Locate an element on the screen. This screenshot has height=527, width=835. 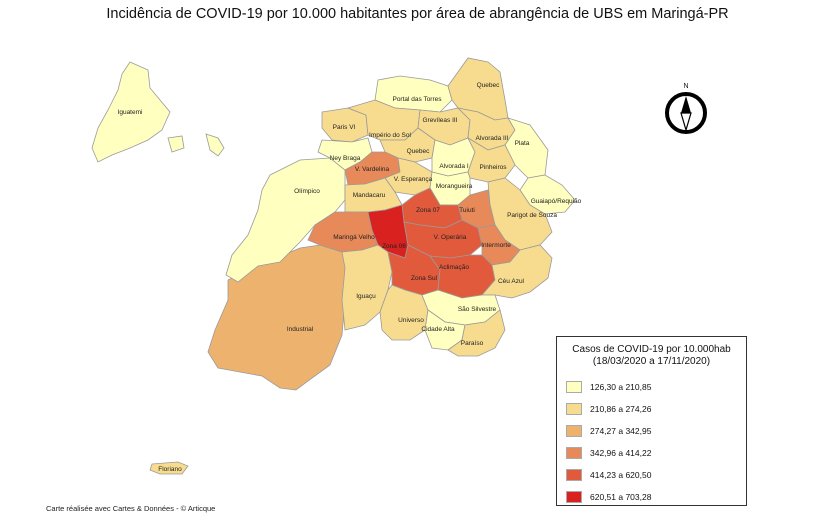
label-iguatemi: Iguatemi is located at coordinates (130, 112).